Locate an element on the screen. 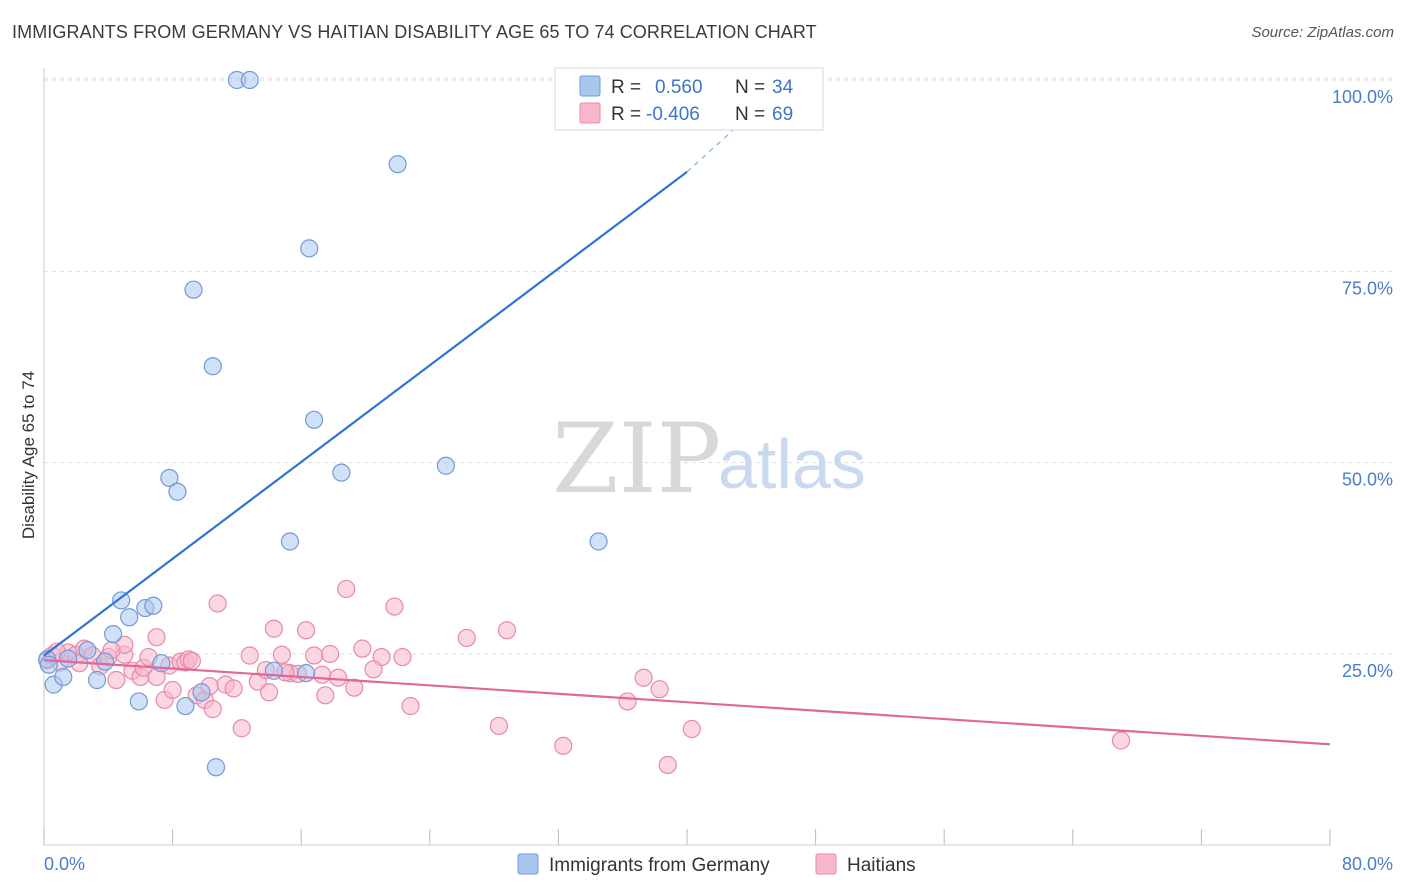 The width and height of the screenshot is (1406, 892). bottom-legend: Immigrants from Germany Haitians is located at coordinates (716, 864).